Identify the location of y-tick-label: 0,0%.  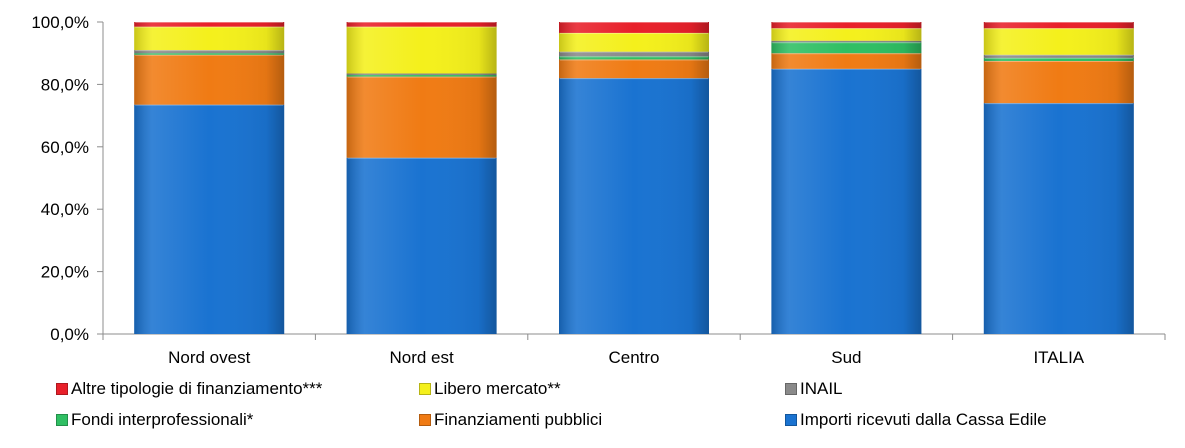
(69, 334).